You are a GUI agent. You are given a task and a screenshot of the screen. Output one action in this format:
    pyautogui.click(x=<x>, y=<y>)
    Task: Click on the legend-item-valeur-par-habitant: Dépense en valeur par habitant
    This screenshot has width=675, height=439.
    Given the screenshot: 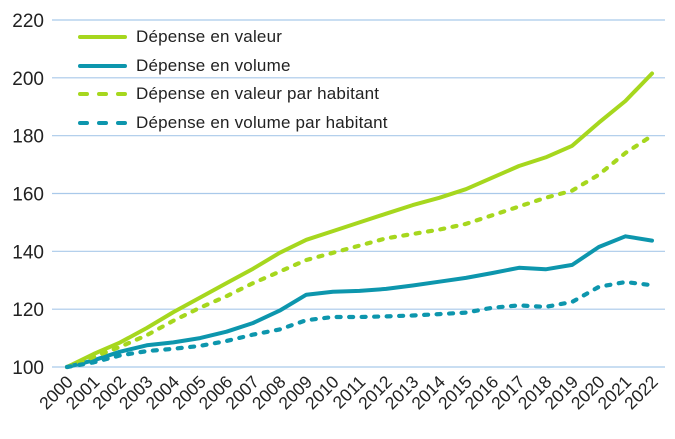 What is the action you would take?
    pyautogui.click(x=233, y=94)
    